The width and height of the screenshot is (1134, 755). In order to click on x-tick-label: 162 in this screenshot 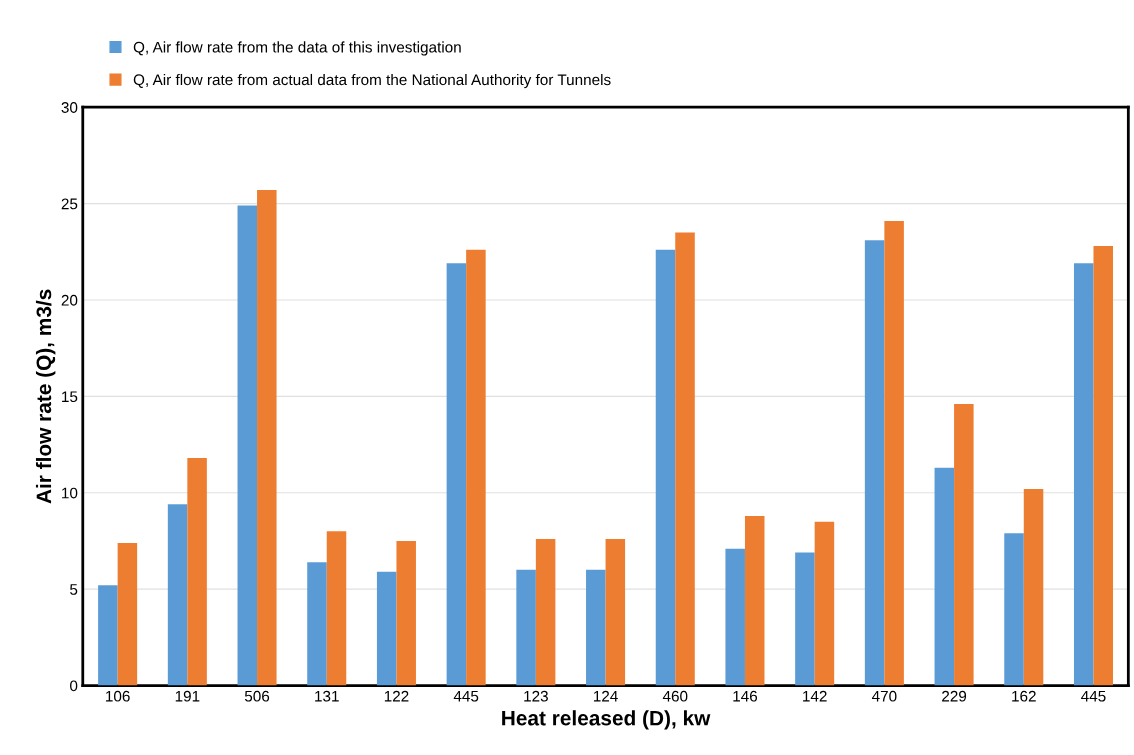, I will do `click(1024, 696)`.